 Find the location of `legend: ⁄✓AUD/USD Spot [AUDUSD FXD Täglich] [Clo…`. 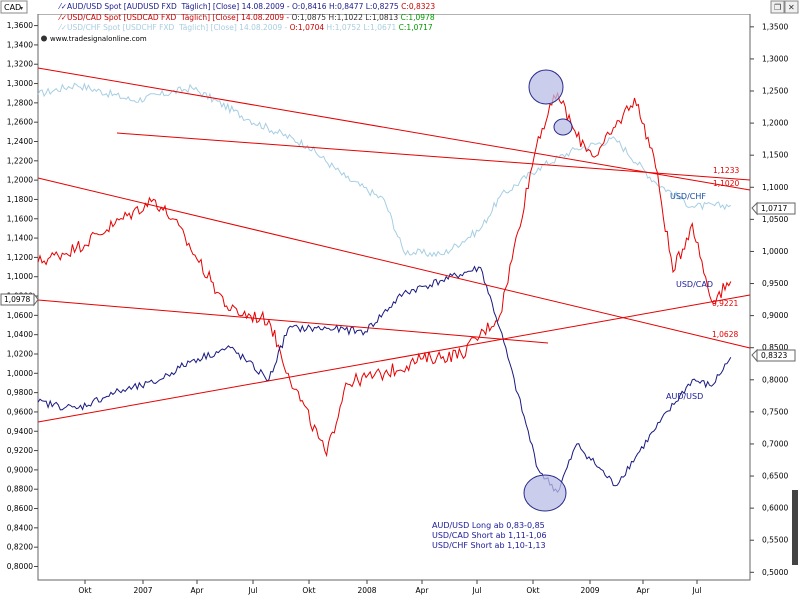

legend: ⁄✓AUD/USD Spot [AUDUSD FXD Täglich] [Clo… is located at coordinates (245, 22).